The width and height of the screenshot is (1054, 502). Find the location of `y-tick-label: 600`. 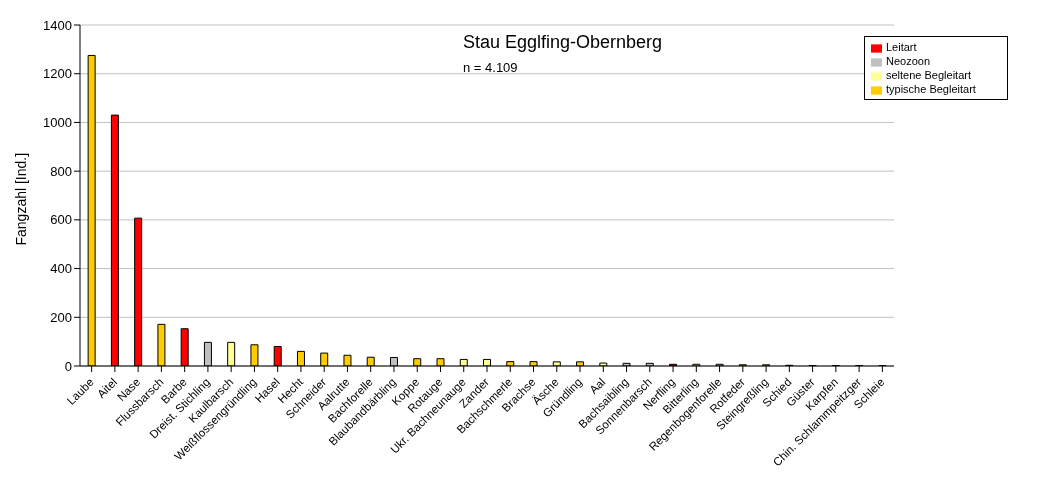

y-tick-label: 600 is located at coordinates (61, 220).